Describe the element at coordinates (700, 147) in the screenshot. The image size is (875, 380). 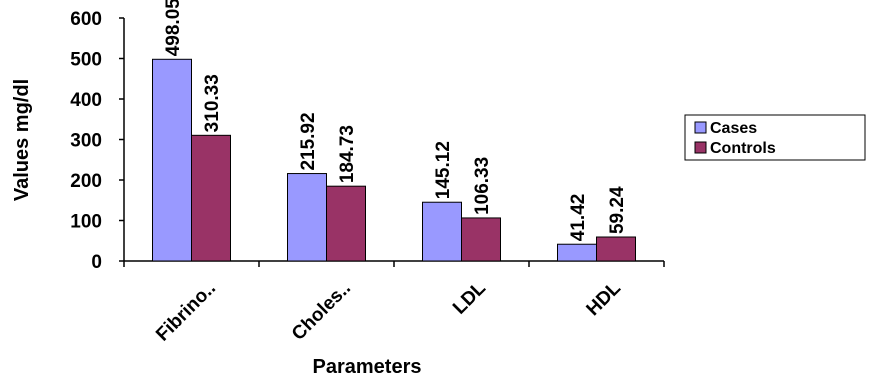
I see `legend-swatch-controls` at that location.